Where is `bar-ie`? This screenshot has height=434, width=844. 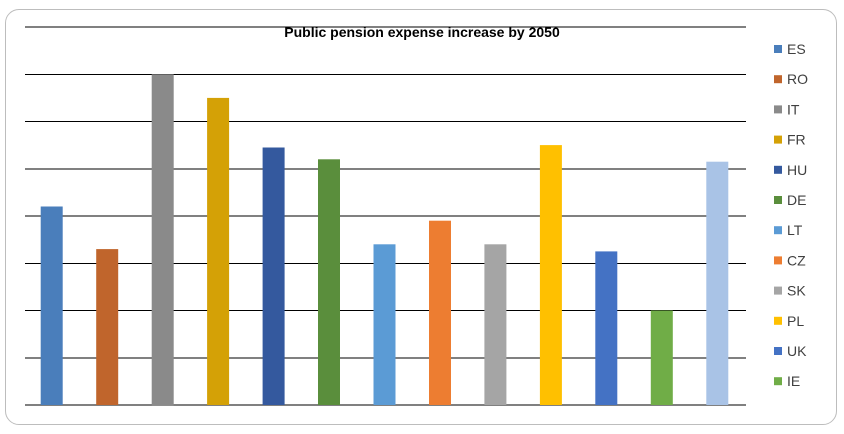
bar-ie is located at coordinates (661, 357).